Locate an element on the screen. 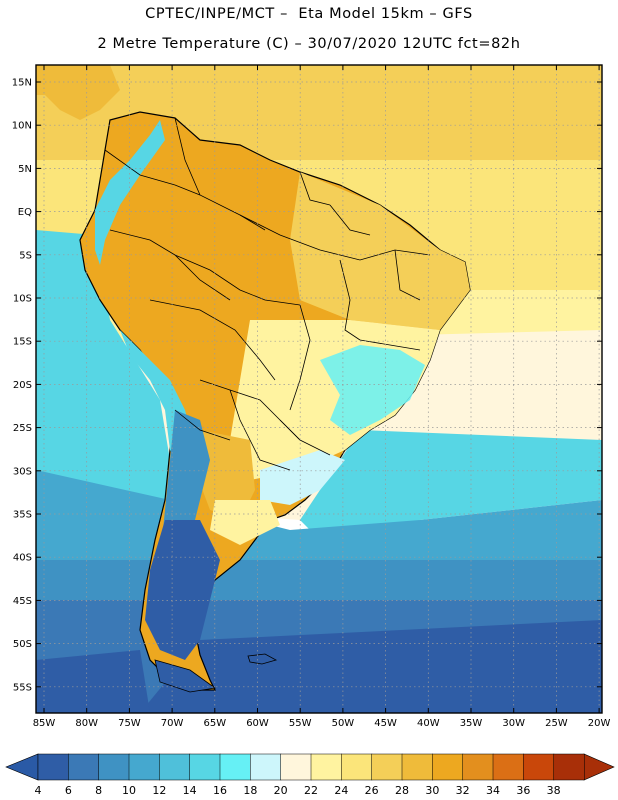  colorbar-label: 16 is located at coordinates (220, 790).